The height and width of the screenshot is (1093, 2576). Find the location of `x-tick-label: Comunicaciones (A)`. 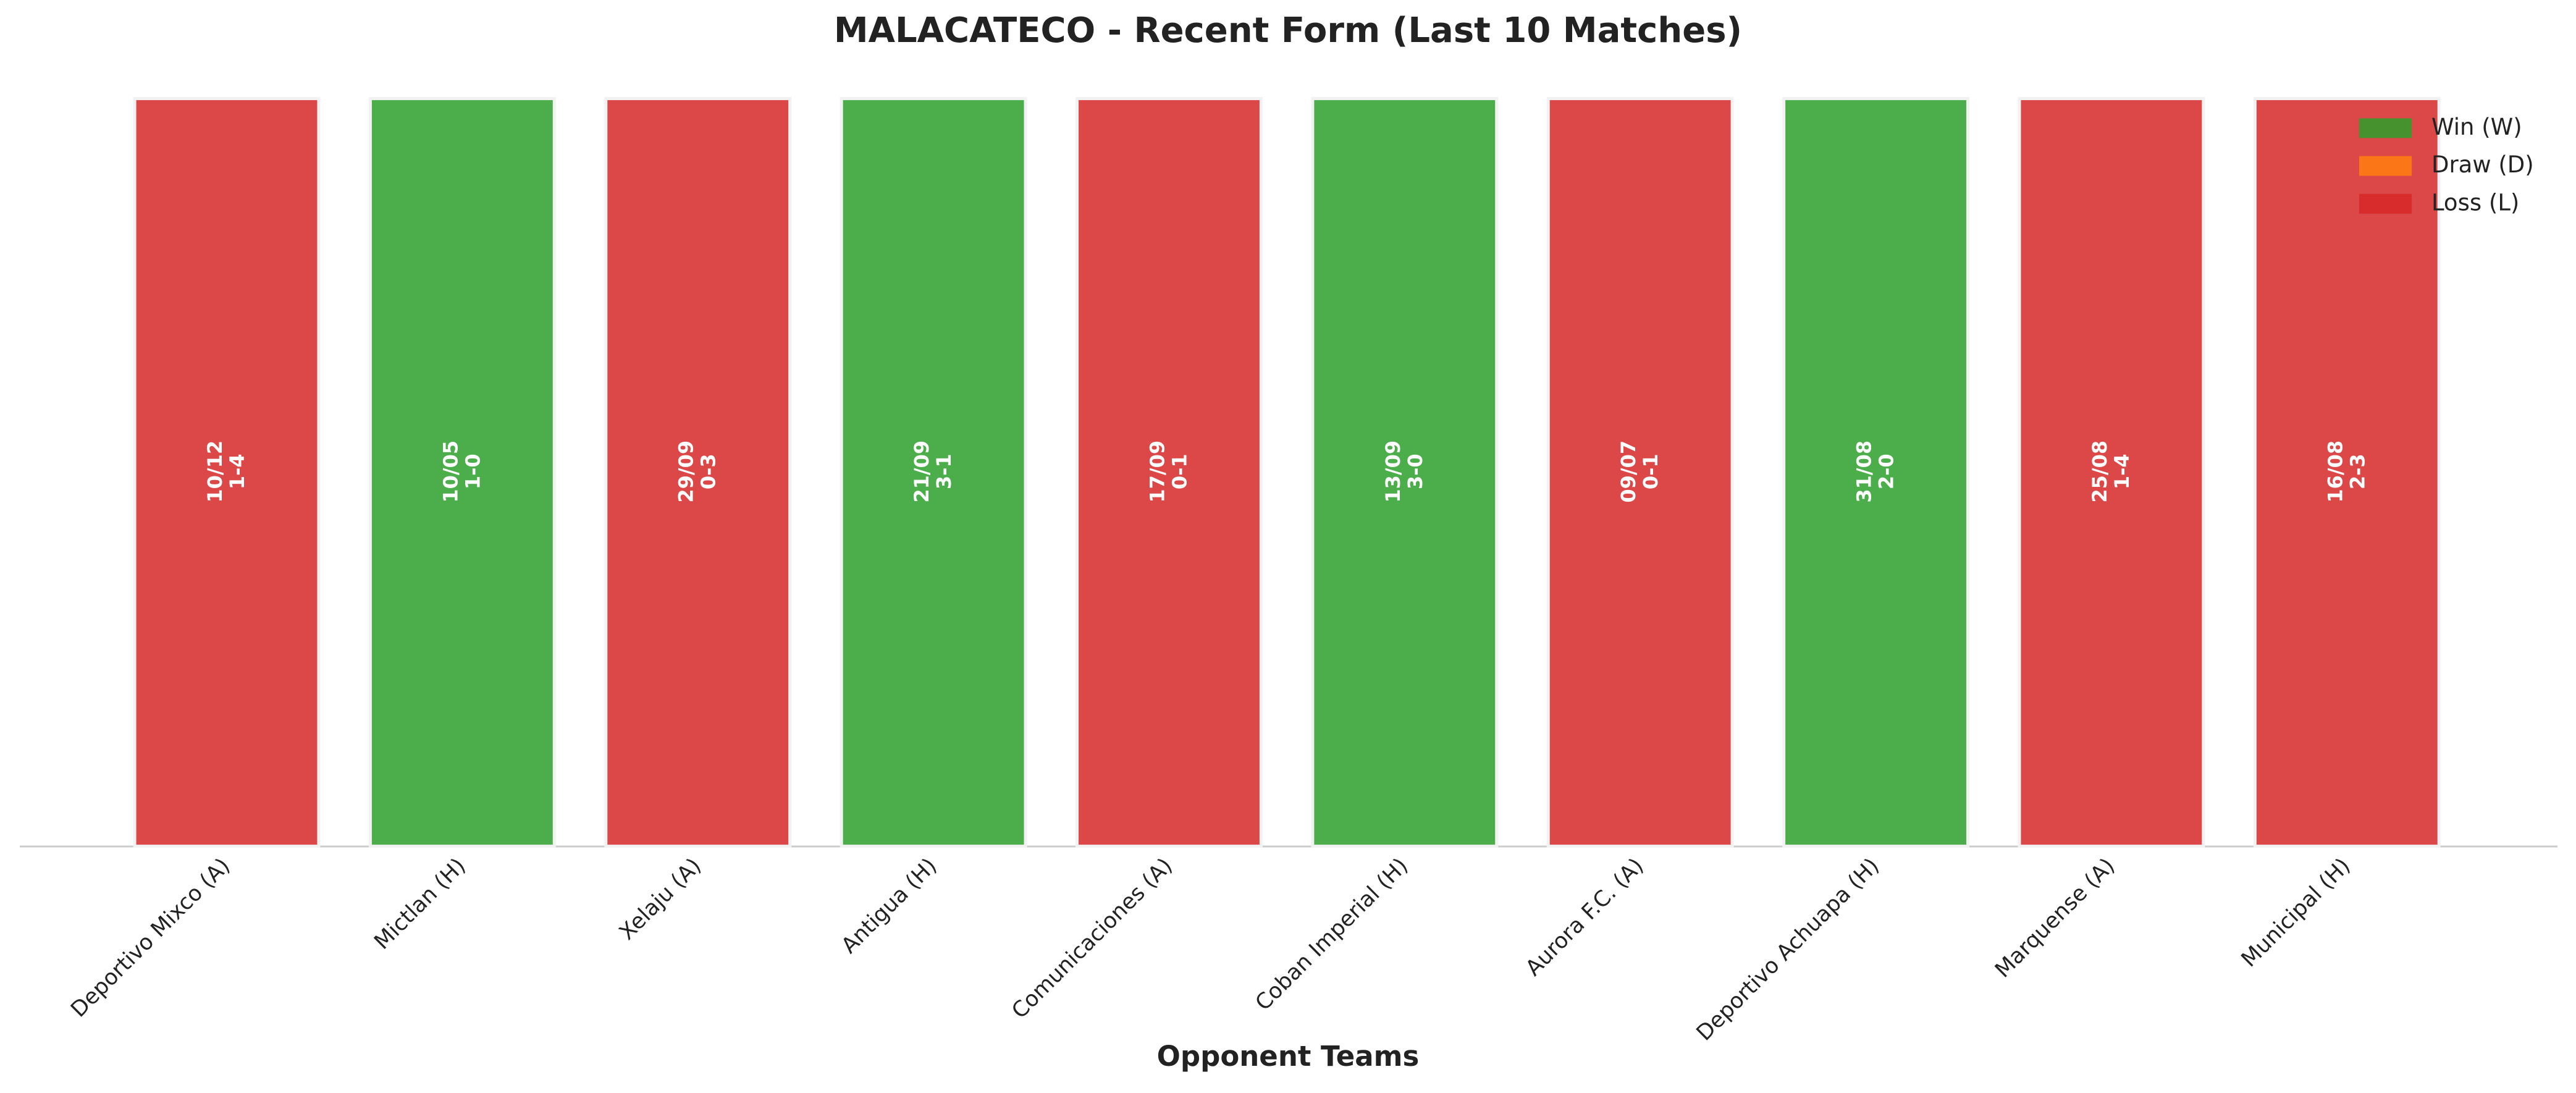

x-tick-label: Comunicaciones (A) is located at coordinates (1092, 938).